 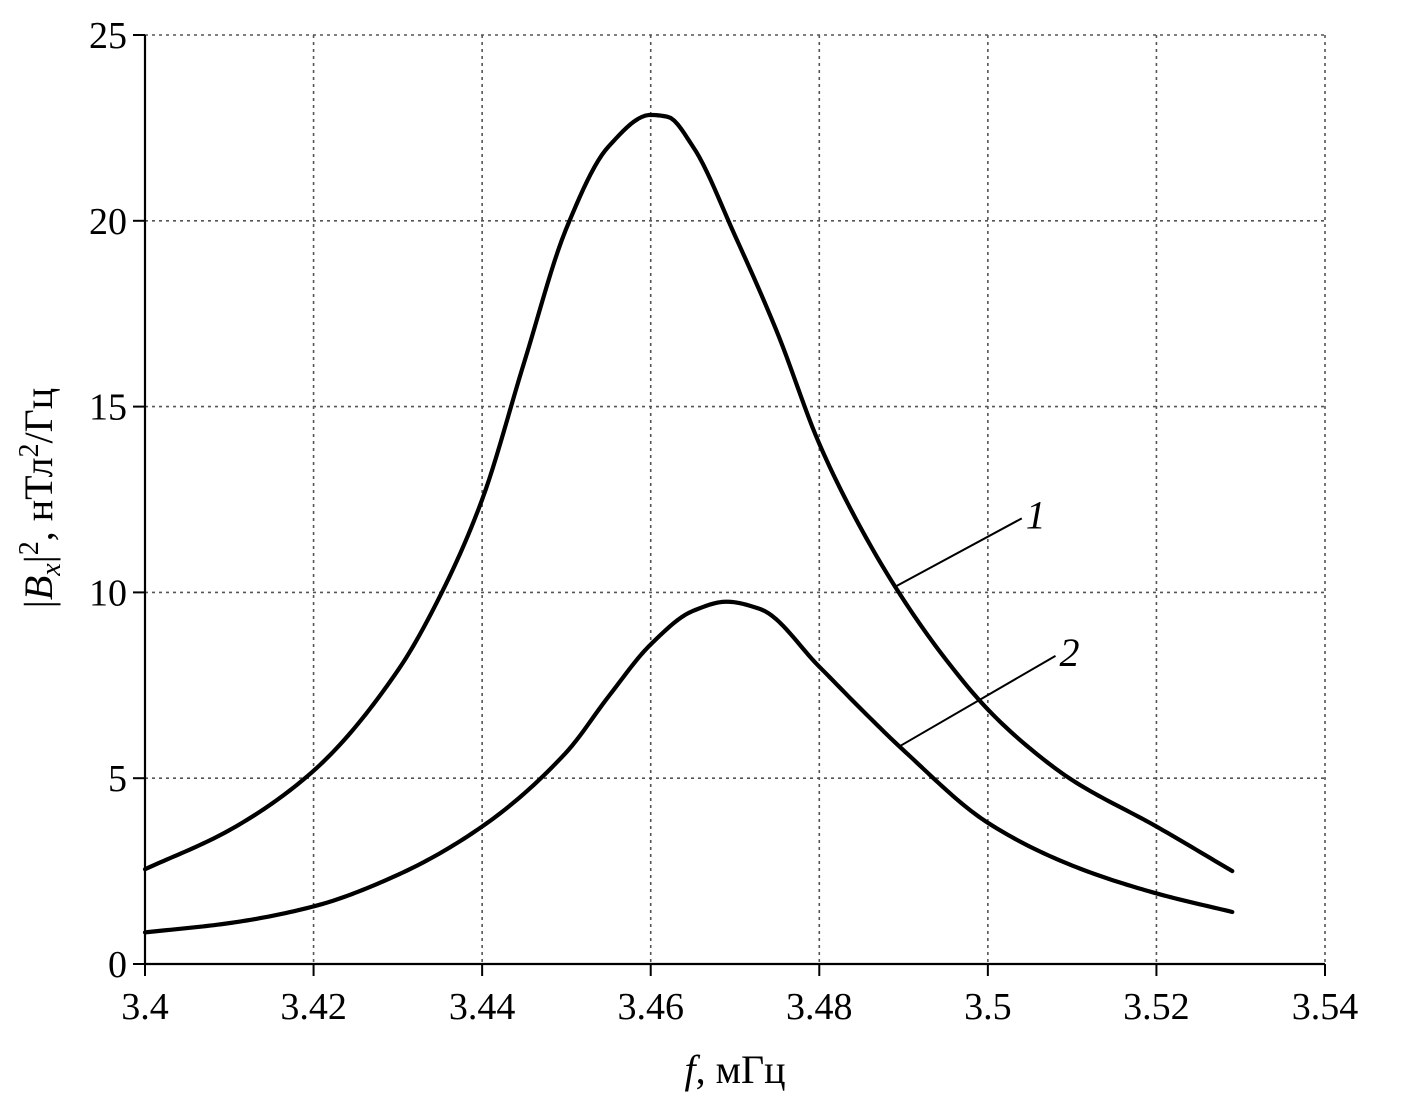 What do you see at coordinates (29, 548) in the screenshot?
I see `y-axis-label-superscript: 2` at bounding box center [29, 548].